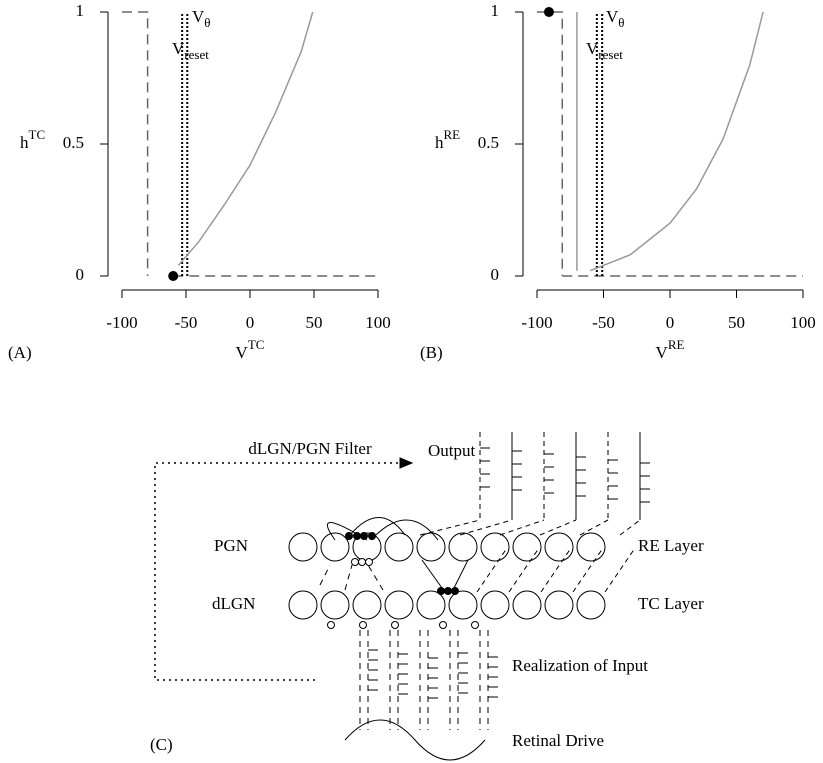  I want to click on dlgn-label: dLGN, so click(233, 603).